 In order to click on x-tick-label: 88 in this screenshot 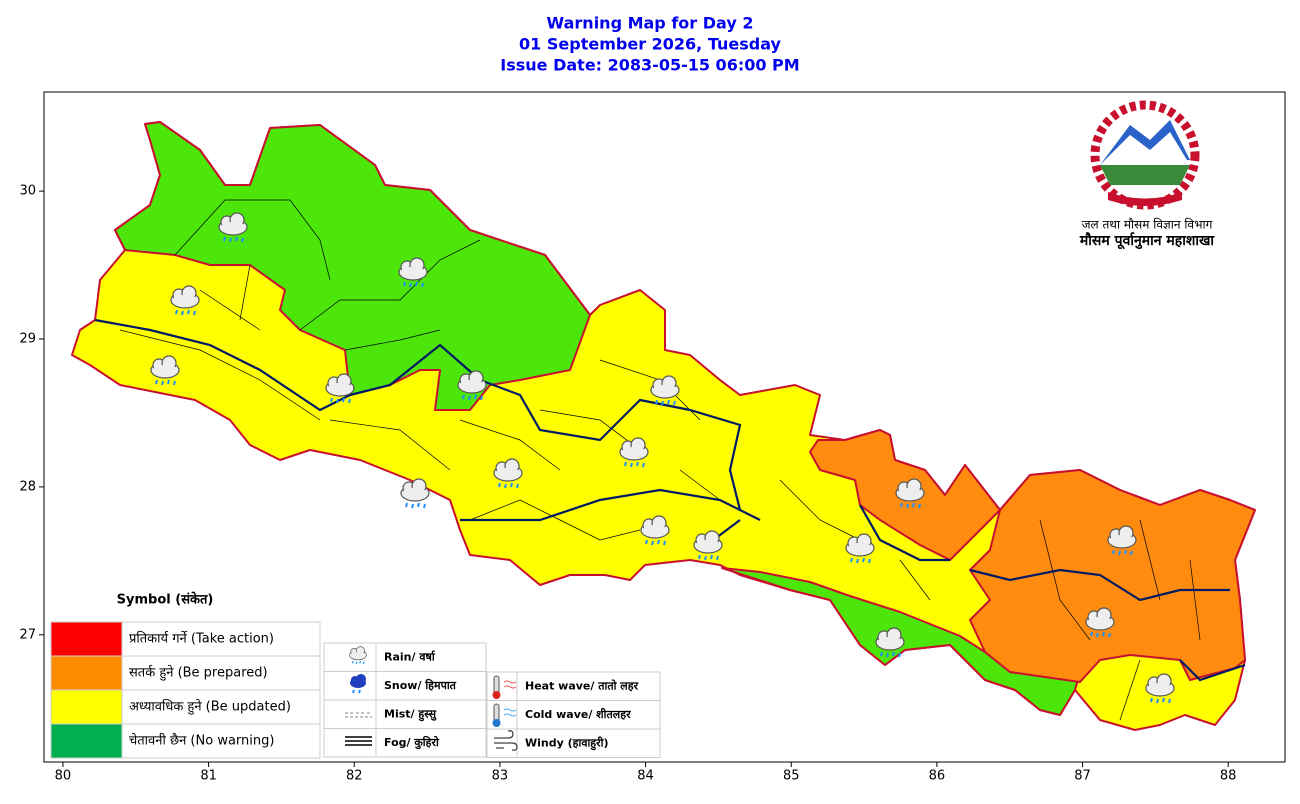, I will do `click(1228, 776)`.